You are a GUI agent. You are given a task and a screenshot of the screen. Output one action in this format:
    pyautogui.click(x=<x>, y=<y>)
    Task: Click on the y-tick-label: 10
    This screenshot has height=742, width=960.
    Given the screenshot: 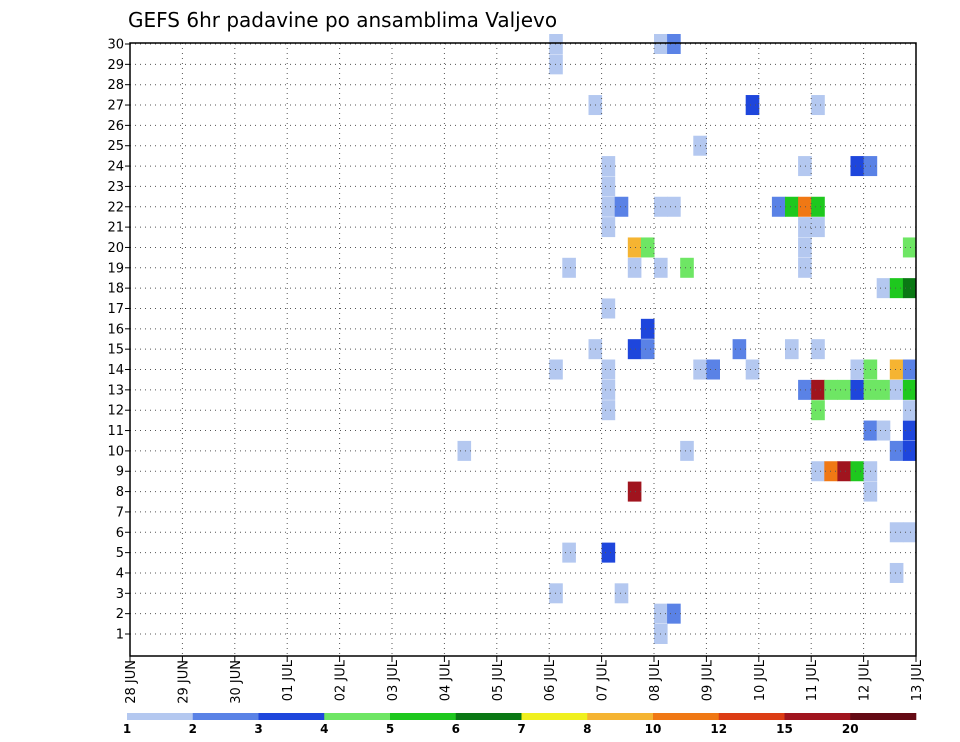 What is the action you would take?
    pyautogui.click(x=115, y=451)
    